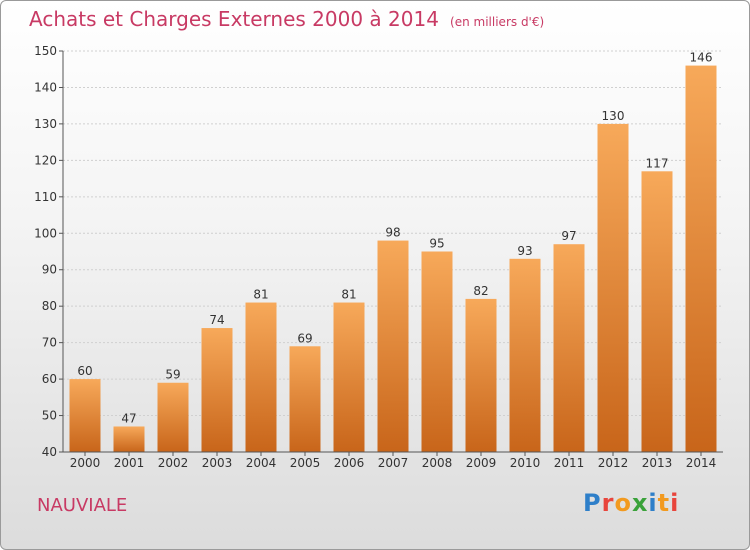 The height and width of the screenshot is (550, 750). I want to click on x-tick-label: 2009, so click(481, 463).